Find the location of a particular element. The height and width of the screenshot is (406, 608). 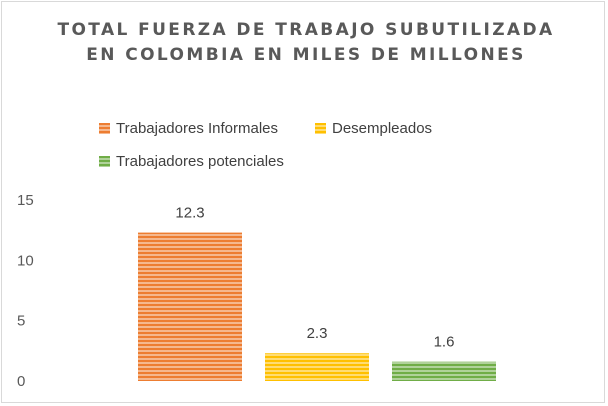

legend-item-potenciales: Trabajadores potenciales is located at coordinates (191, 161).